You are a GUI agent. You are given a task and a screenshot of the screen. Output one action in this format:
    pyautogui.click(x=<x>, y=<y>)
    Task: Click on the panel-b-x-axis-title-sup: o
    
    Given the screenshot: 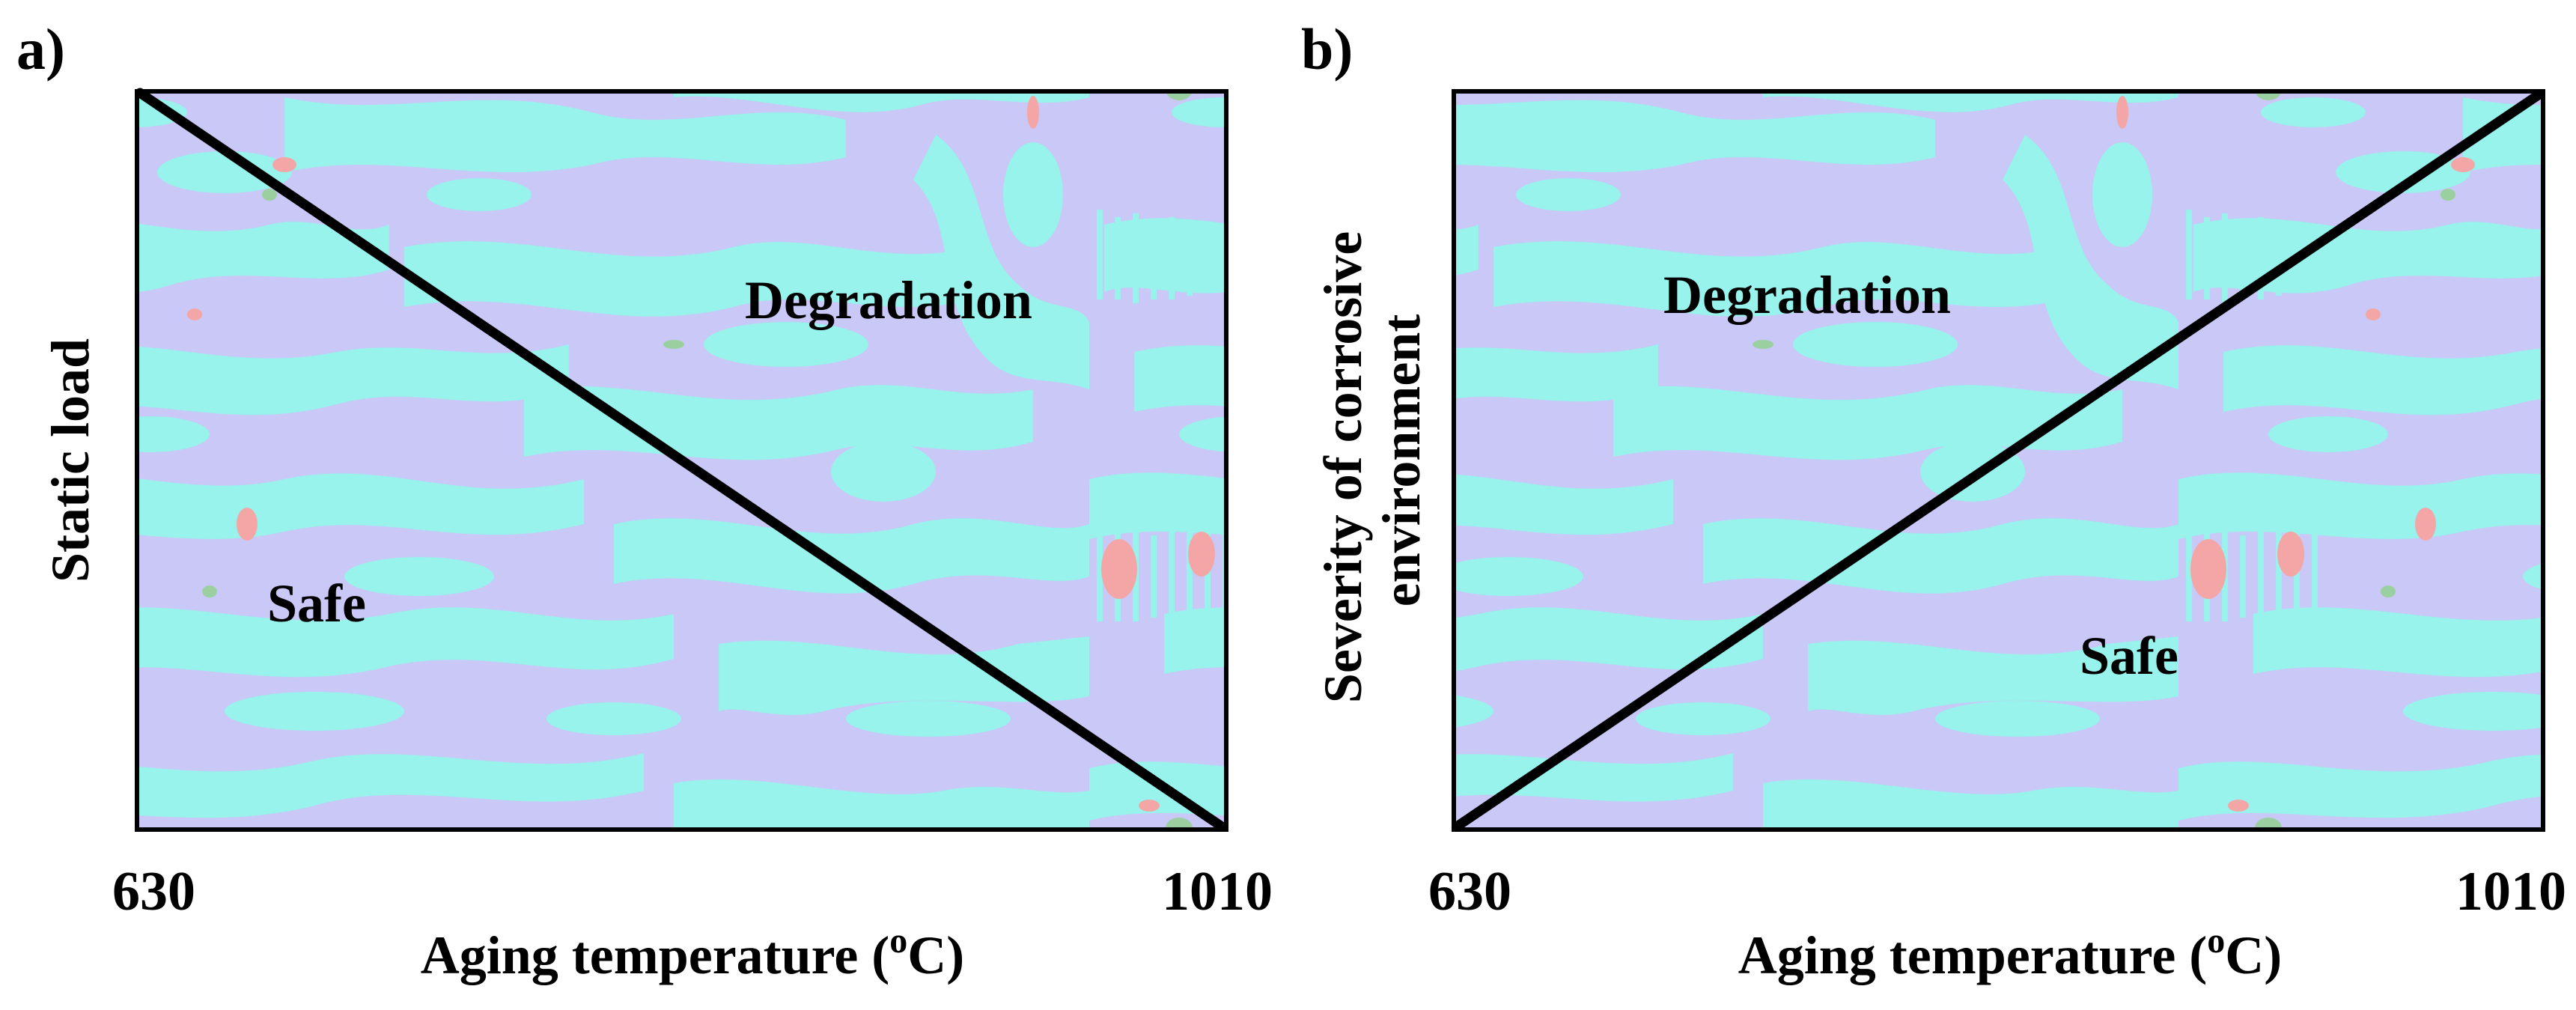 What is the action you would take?
    pyautogui.click(x=2216, y=941)
    